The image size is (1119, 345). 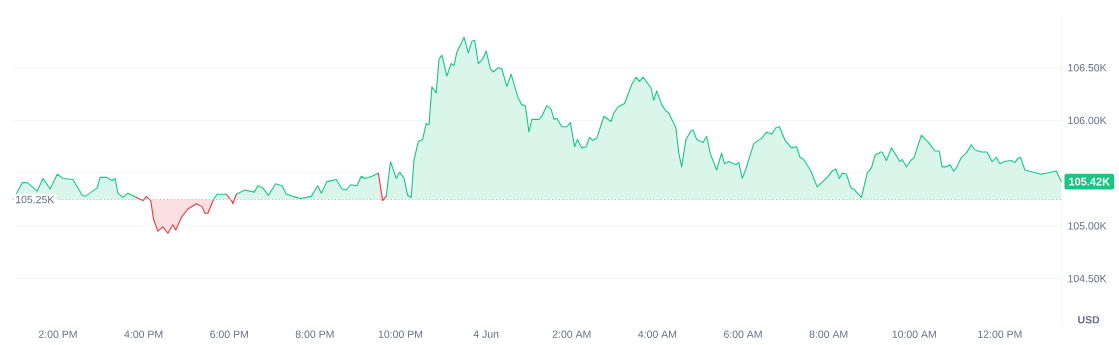 I want to click on x-tick-label: 4:00 PM, so click(x=143, y=334).